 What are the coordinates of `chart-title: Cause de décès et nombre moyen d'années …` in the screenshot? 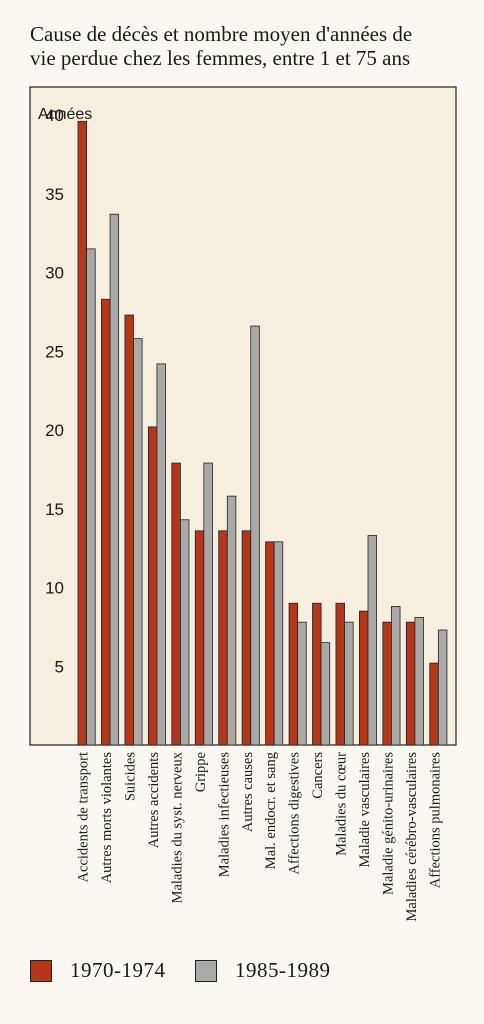 It's located at (252, 46).